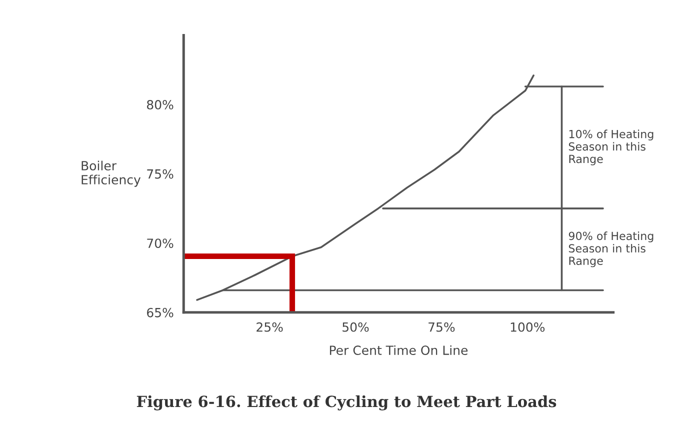 This screenshot has width=693, height=440. Describe the element at coordinates (399, 350) in the screenshot. I see `x-axis-title: Per Cent Time On Line` at that location.